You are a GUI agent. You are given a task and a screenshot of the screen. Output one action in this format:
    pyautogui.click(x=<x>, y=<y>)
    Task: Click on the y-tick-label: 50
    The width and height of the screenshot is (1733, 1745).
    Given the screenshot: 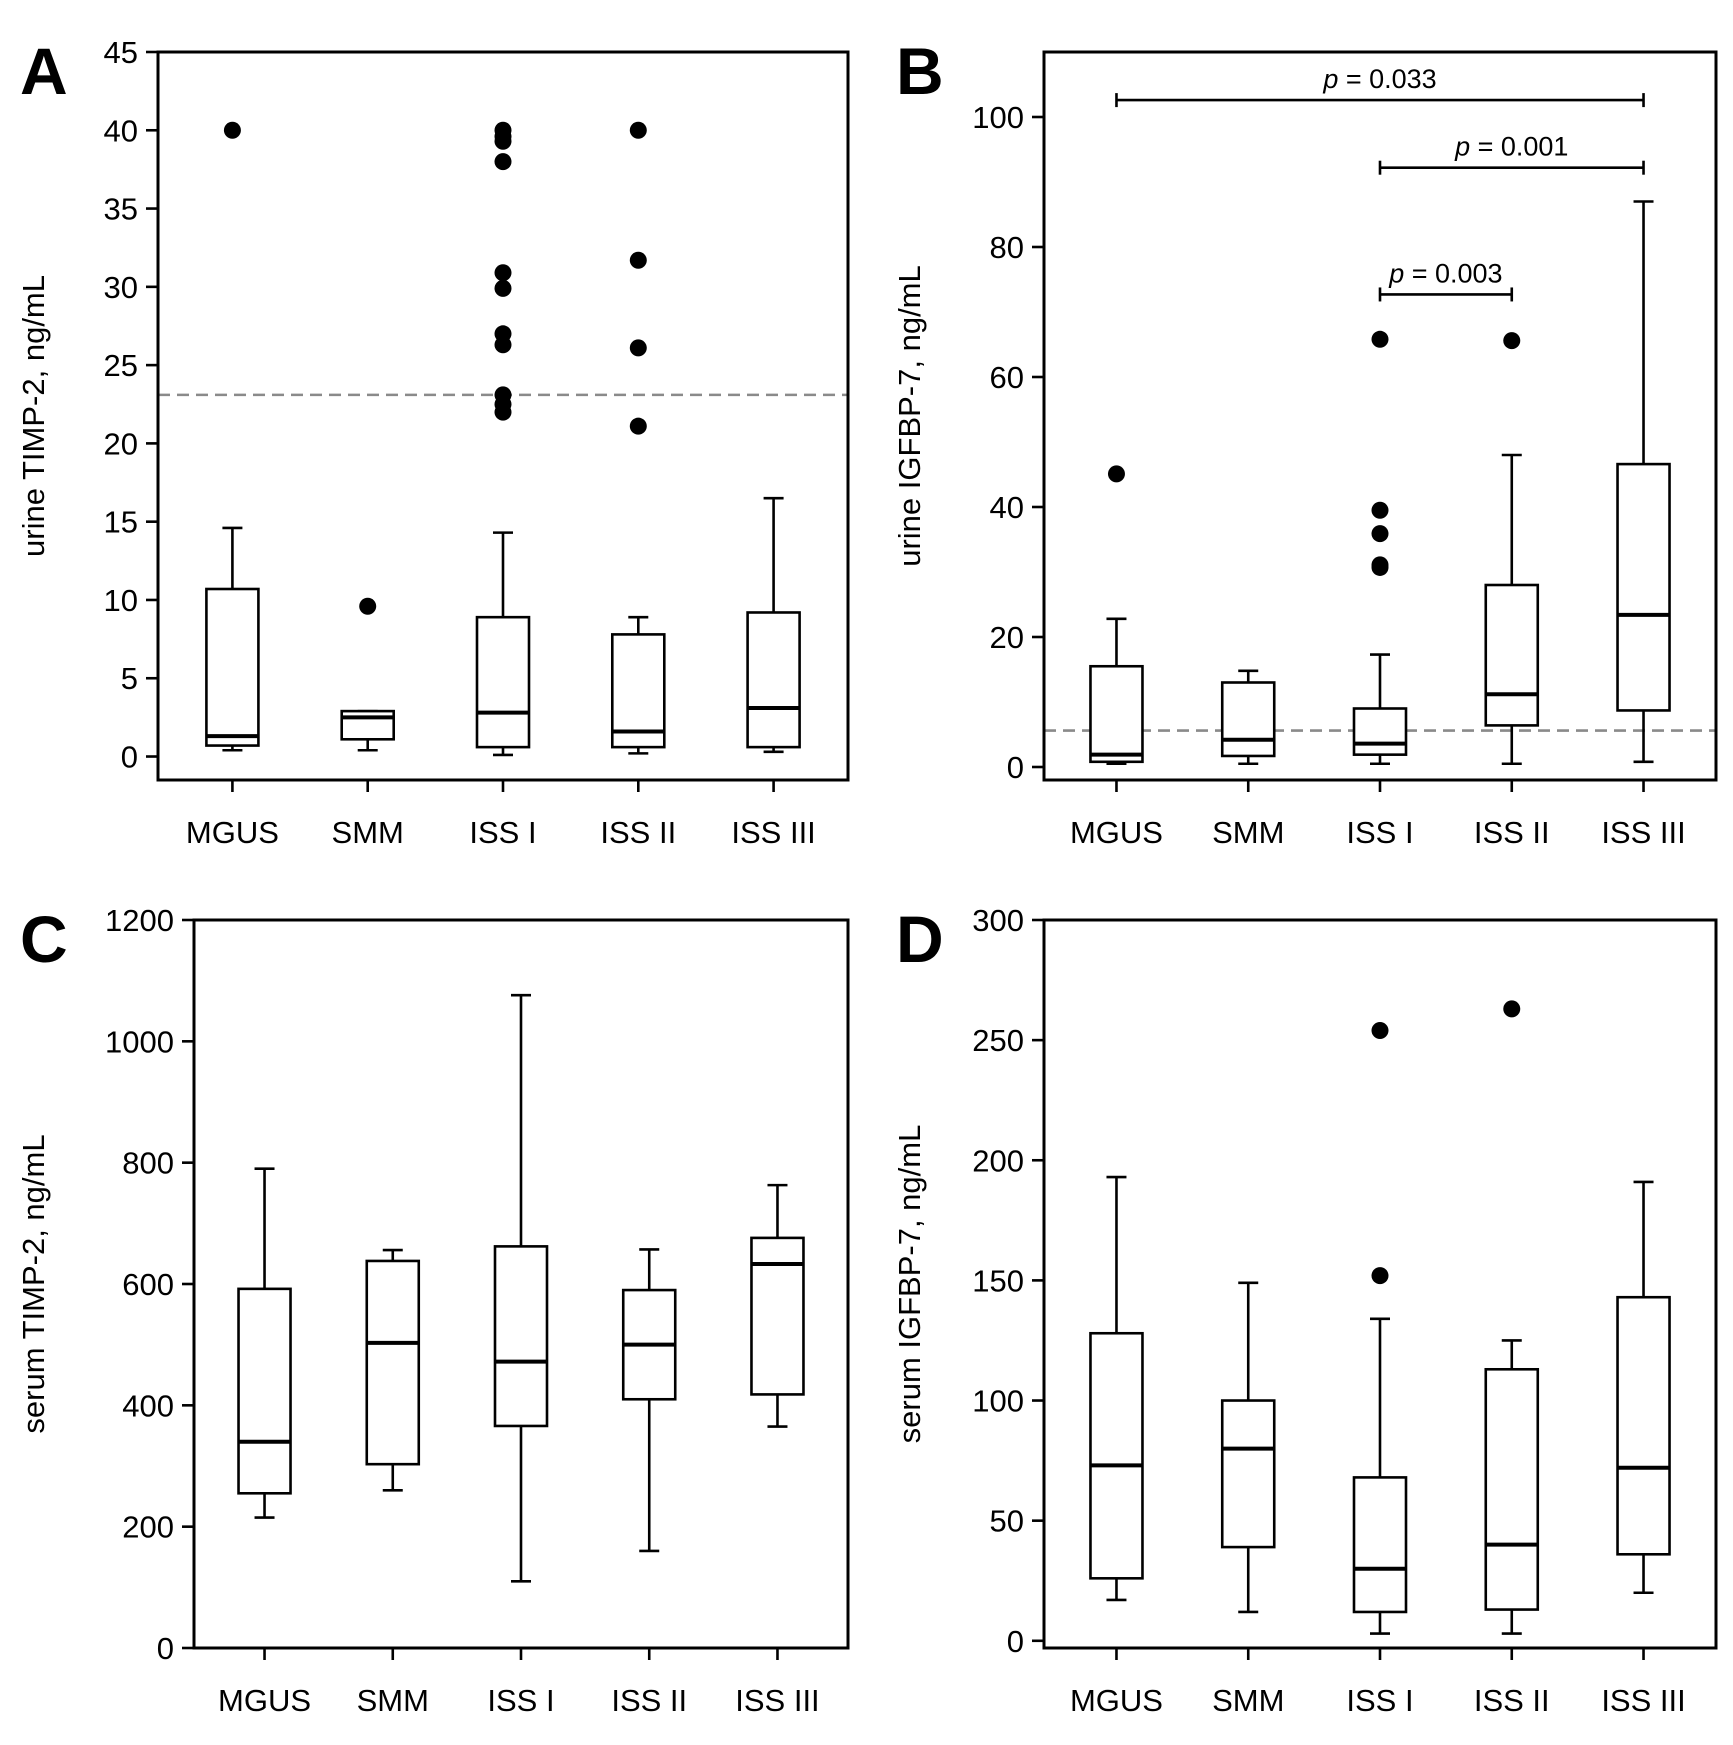 What is the action you would take?
    pyautogui.click(x=1007, y=1521)
    